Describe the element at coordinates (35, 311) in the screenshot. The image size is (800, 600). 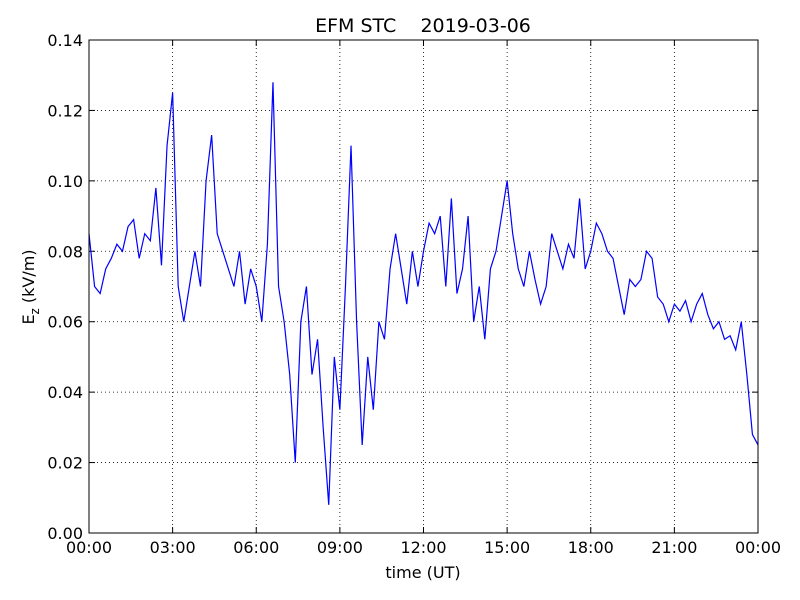
I see `y-label-sub: z` at that location.